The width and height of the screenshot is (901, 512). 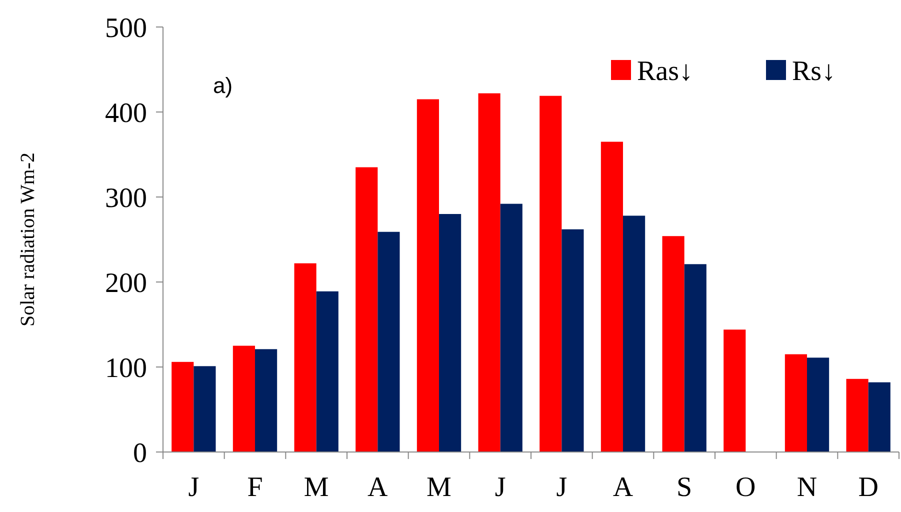 What do you see at coordinates (665, 71) in the screenshot?
I see `legend-label: Ras↓` at bounding box center [665, 71].